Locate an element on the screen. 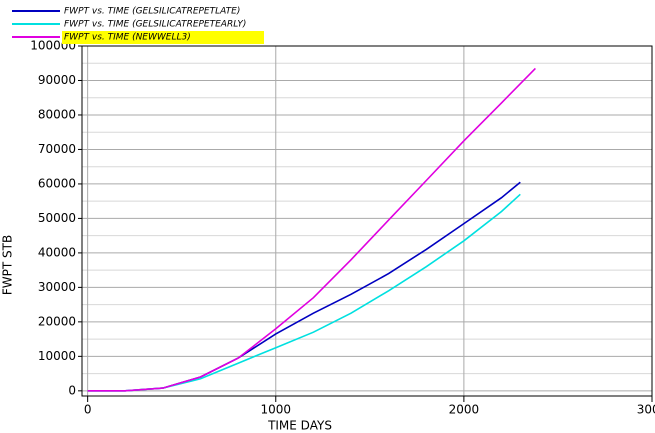  y-tick-label: 60000 is located at coordinates (57, 183).